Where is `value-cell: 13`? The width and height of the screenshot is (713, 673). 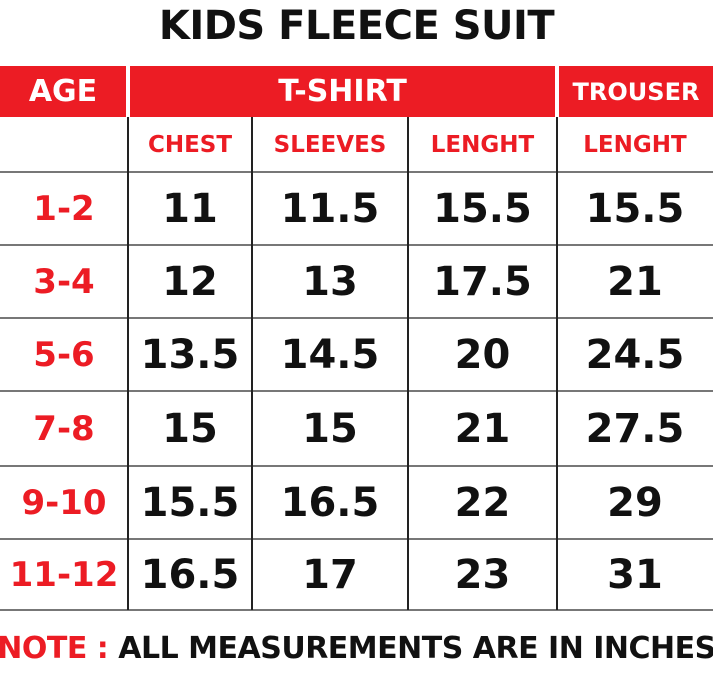 value-cell: 13 is located at coordinates (330, 281).